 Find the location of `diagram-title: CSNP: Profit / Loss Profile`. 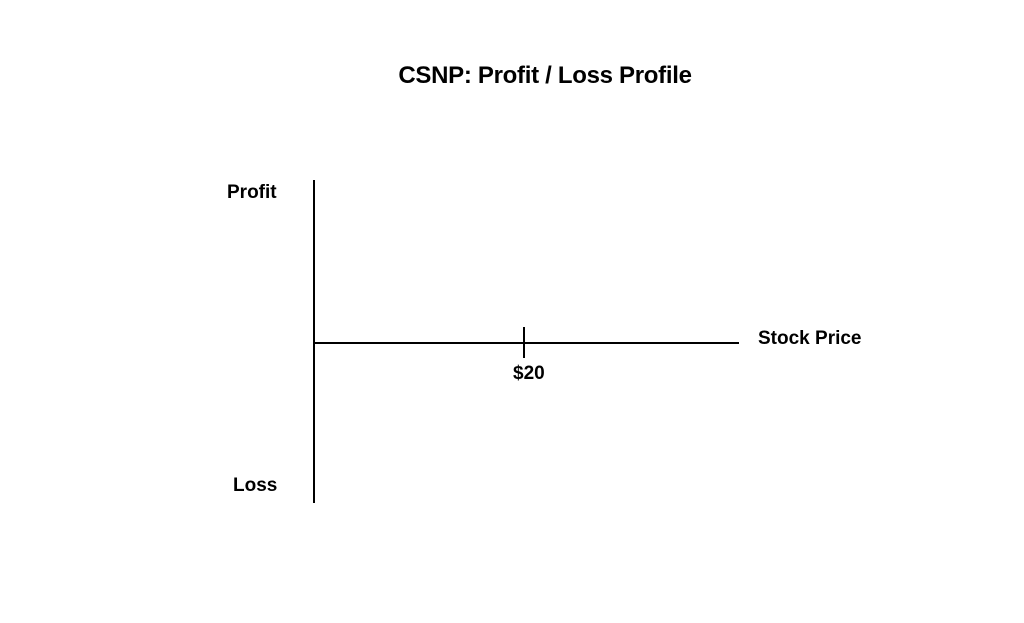

diagram-title: CSNP: Profit / Loss Profile is located at coordinates (545, 75).